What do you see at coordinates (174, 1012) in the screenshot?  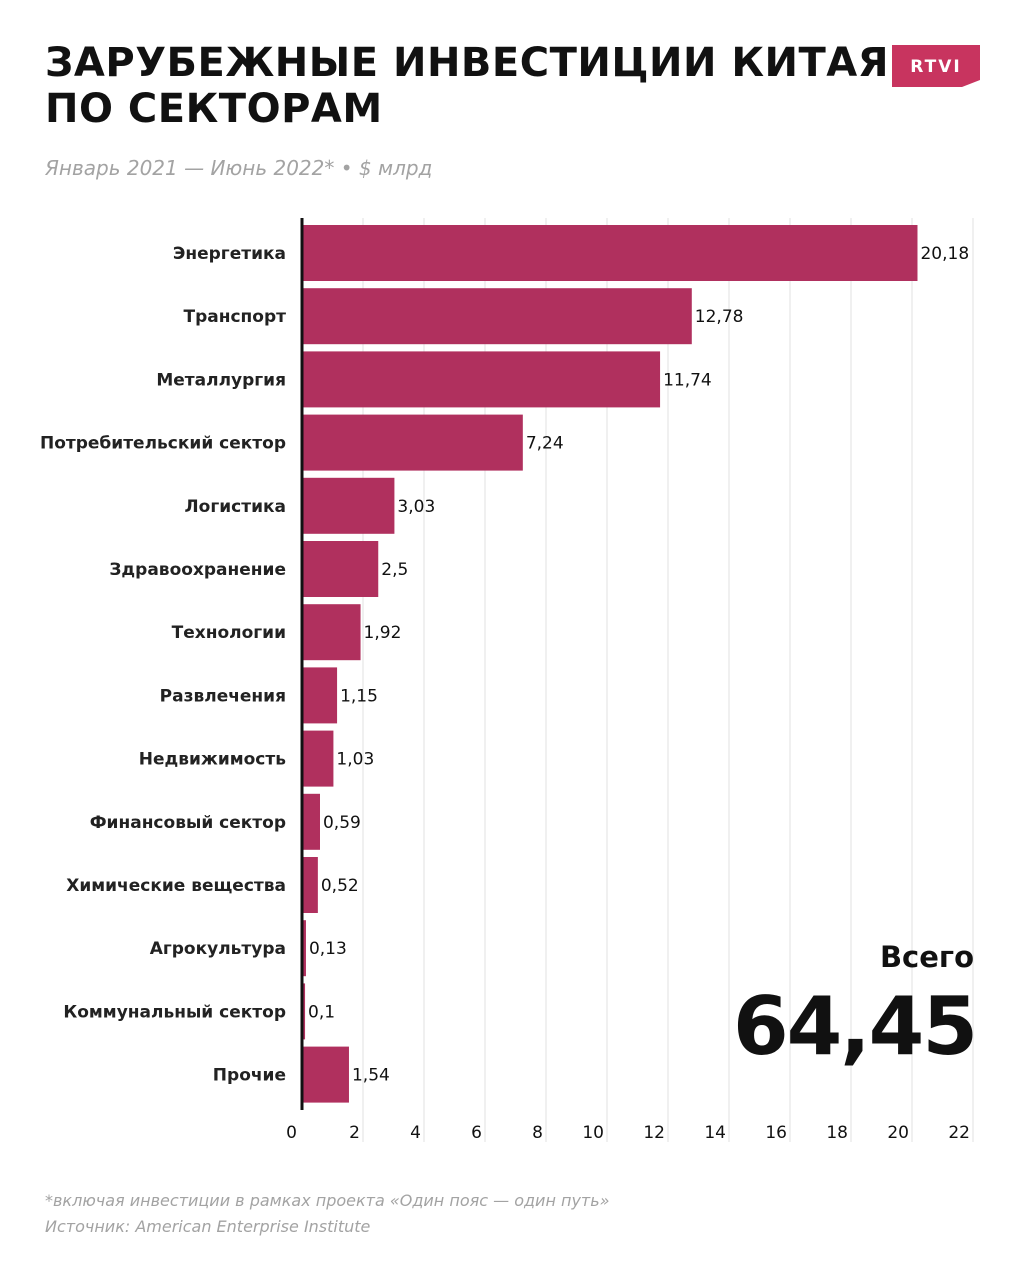 I see `category-label: Коммунальный сектор` at bounding box center [174, 1012].